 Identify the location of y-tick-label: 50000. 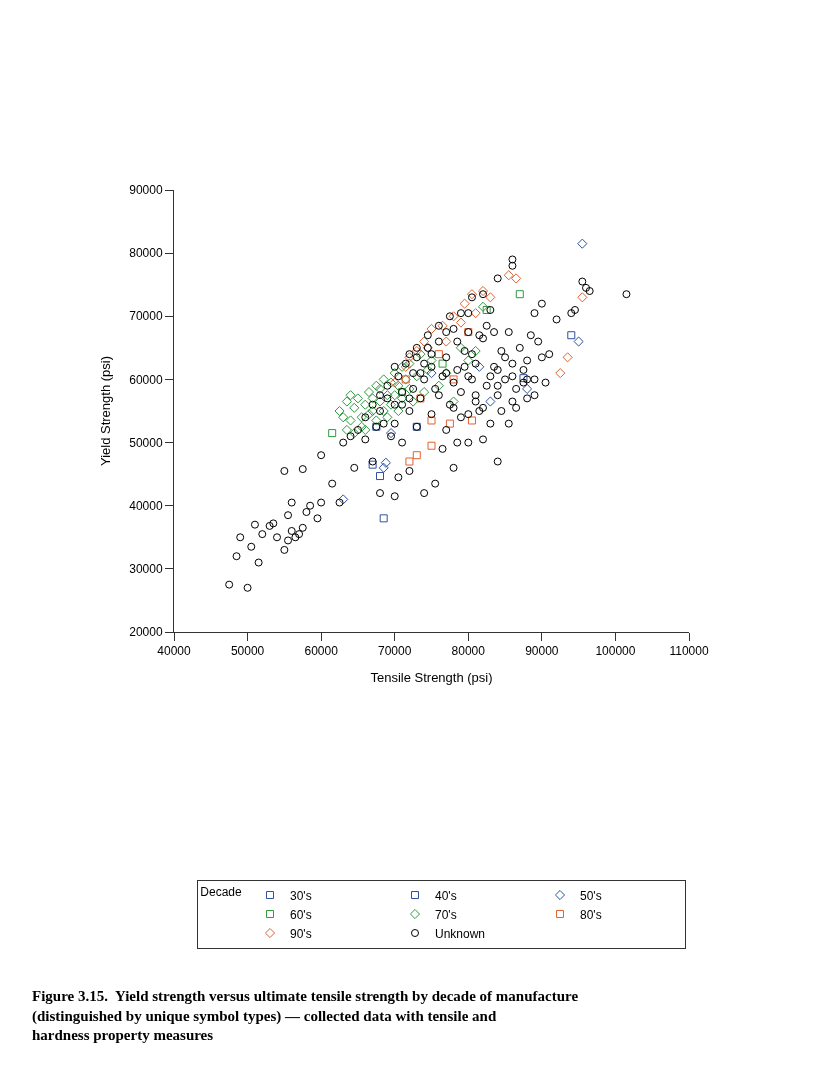
(146, 442).